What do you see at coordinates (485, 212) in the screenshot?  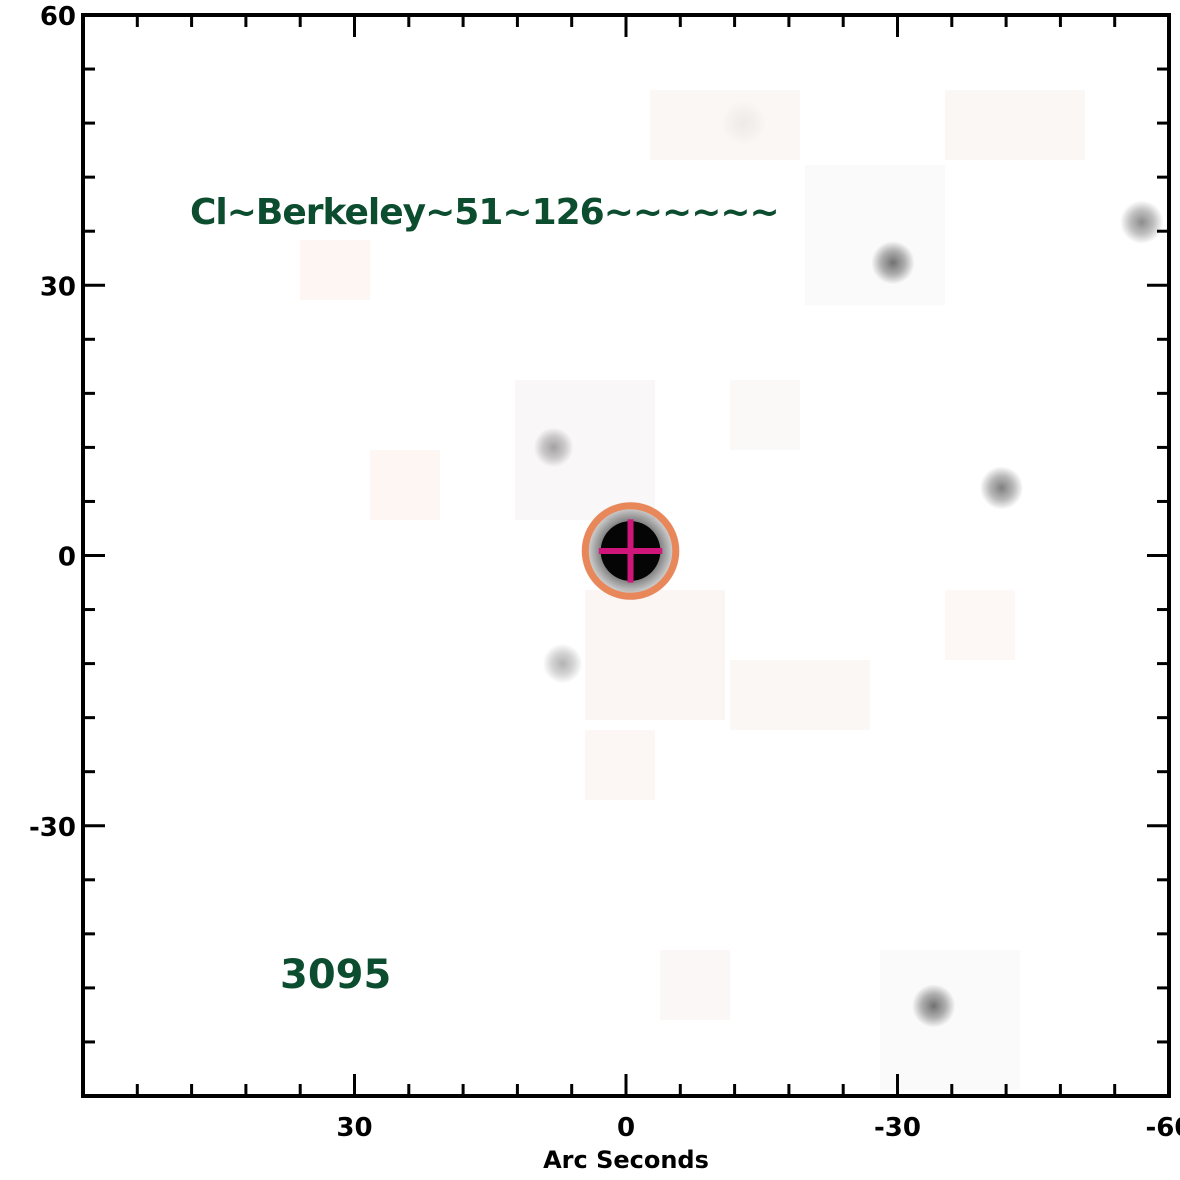 I see `object-name-label: Cl~Berkeley~51~126~~~~~~` at bounding box center [485, 212].